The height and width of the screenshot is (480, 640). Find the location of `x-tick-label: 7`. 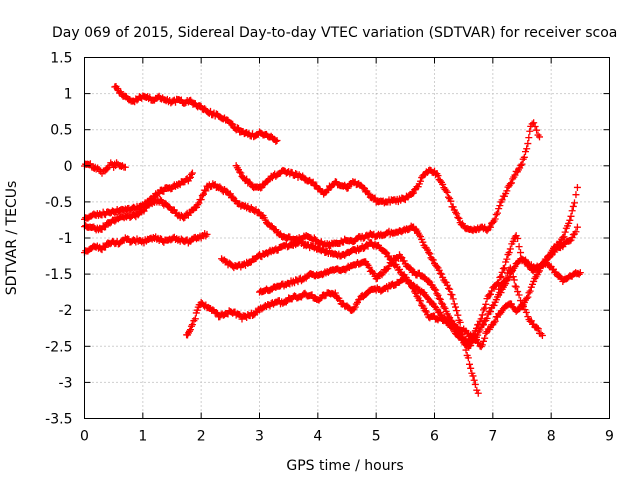

x-tick-label: 7 is located at coordinates (492, 437).